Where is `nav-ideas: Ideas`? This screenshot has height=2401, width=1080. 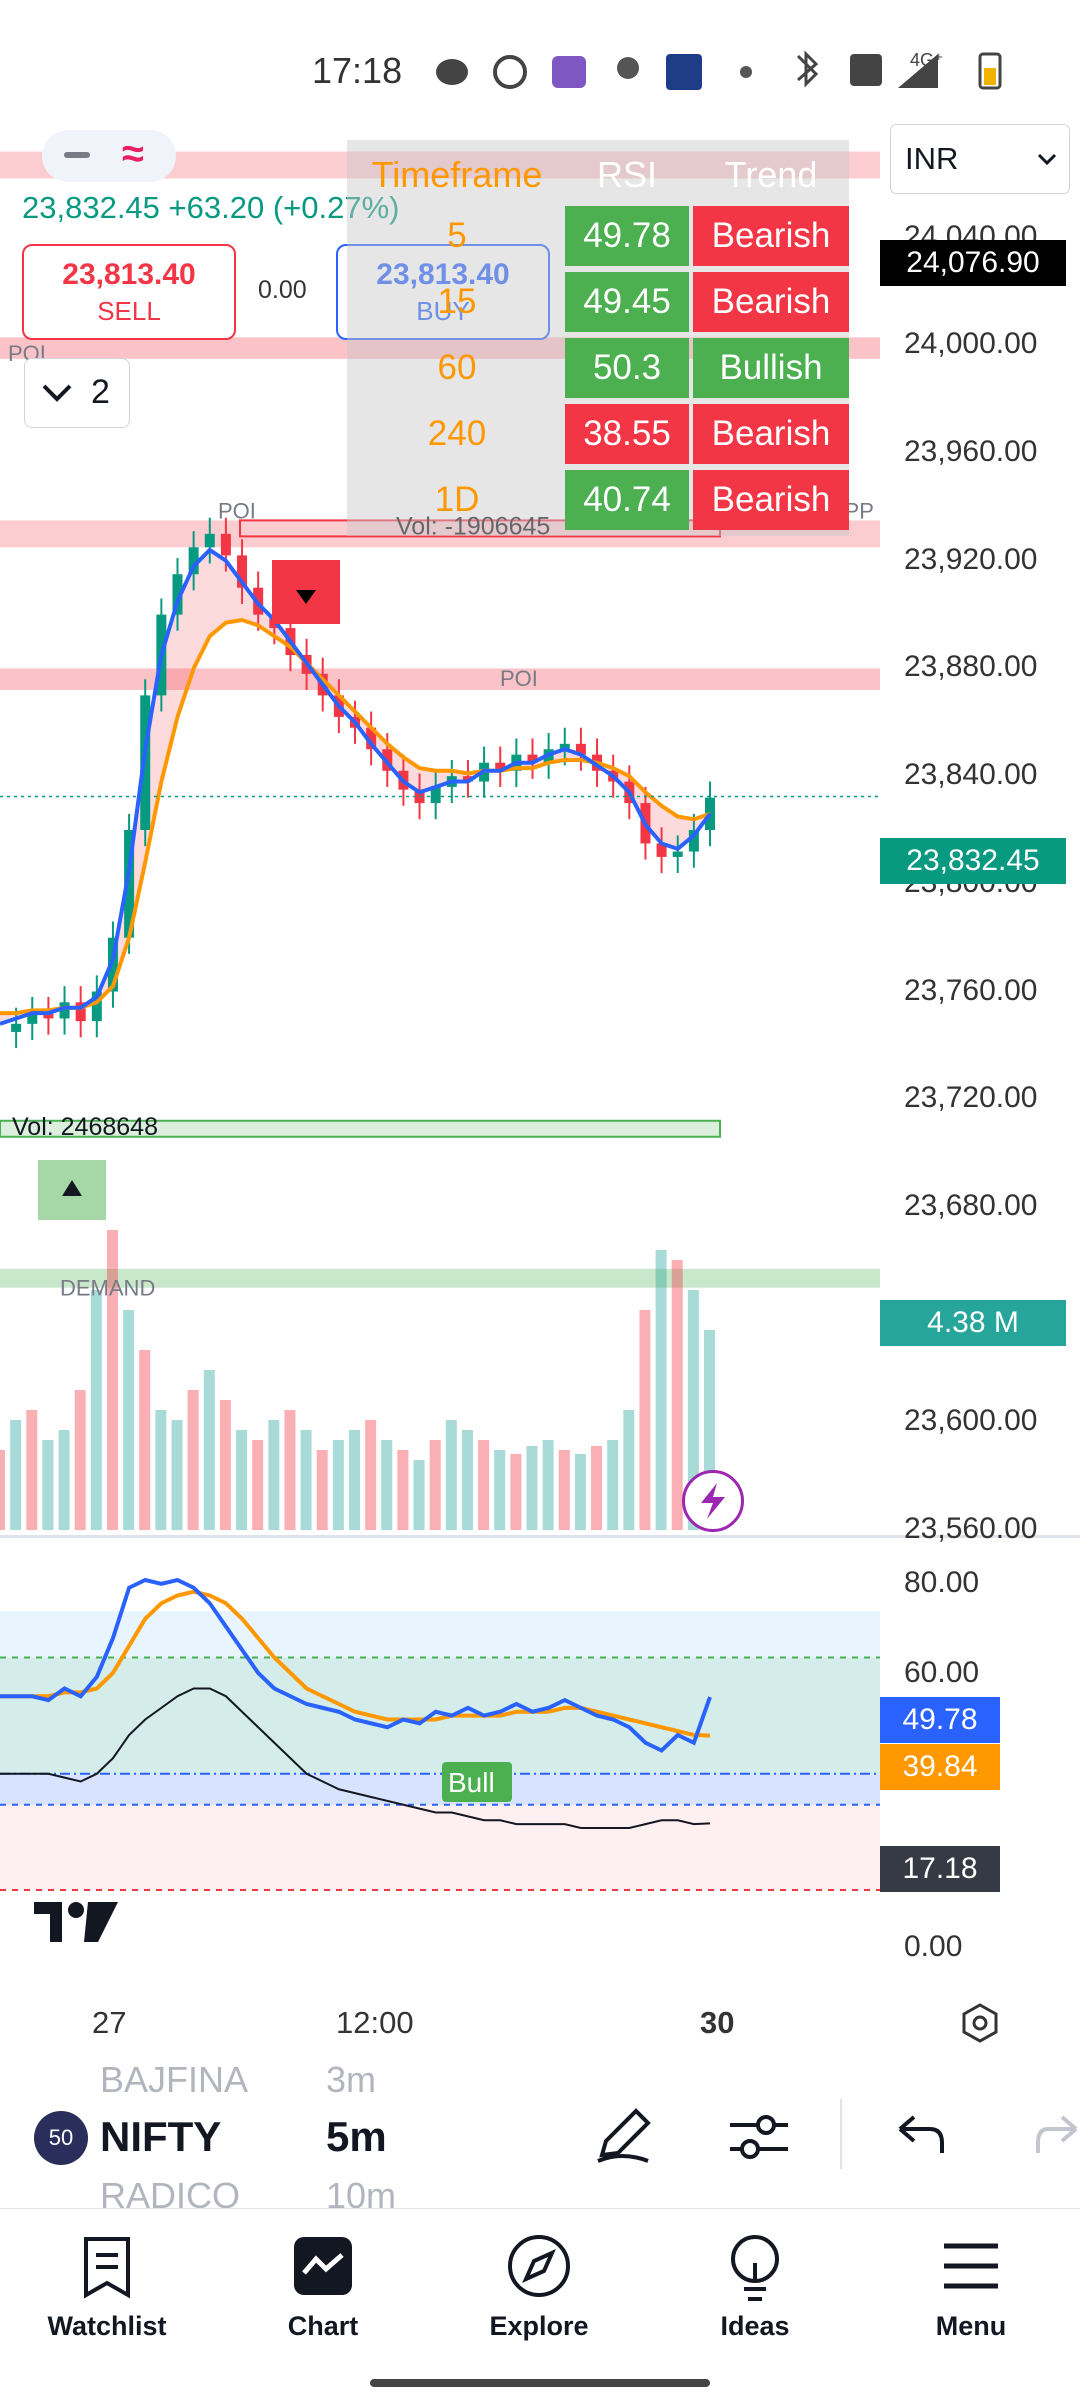
nav-ideas: Ideas is located at coordinates (755, 2283).